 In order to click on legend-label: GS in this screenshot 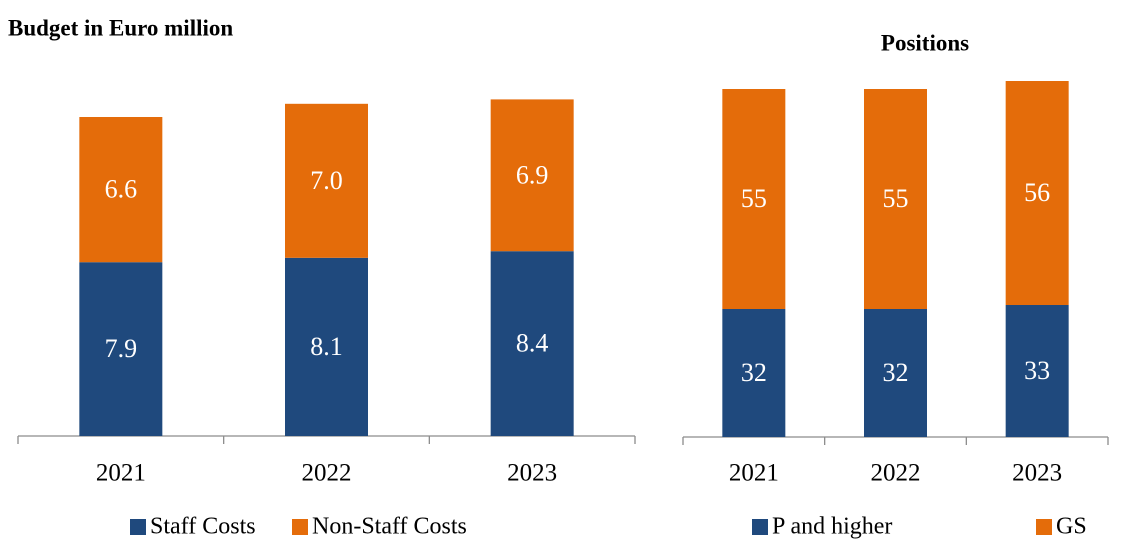, I will do `click(1071, 527)`.